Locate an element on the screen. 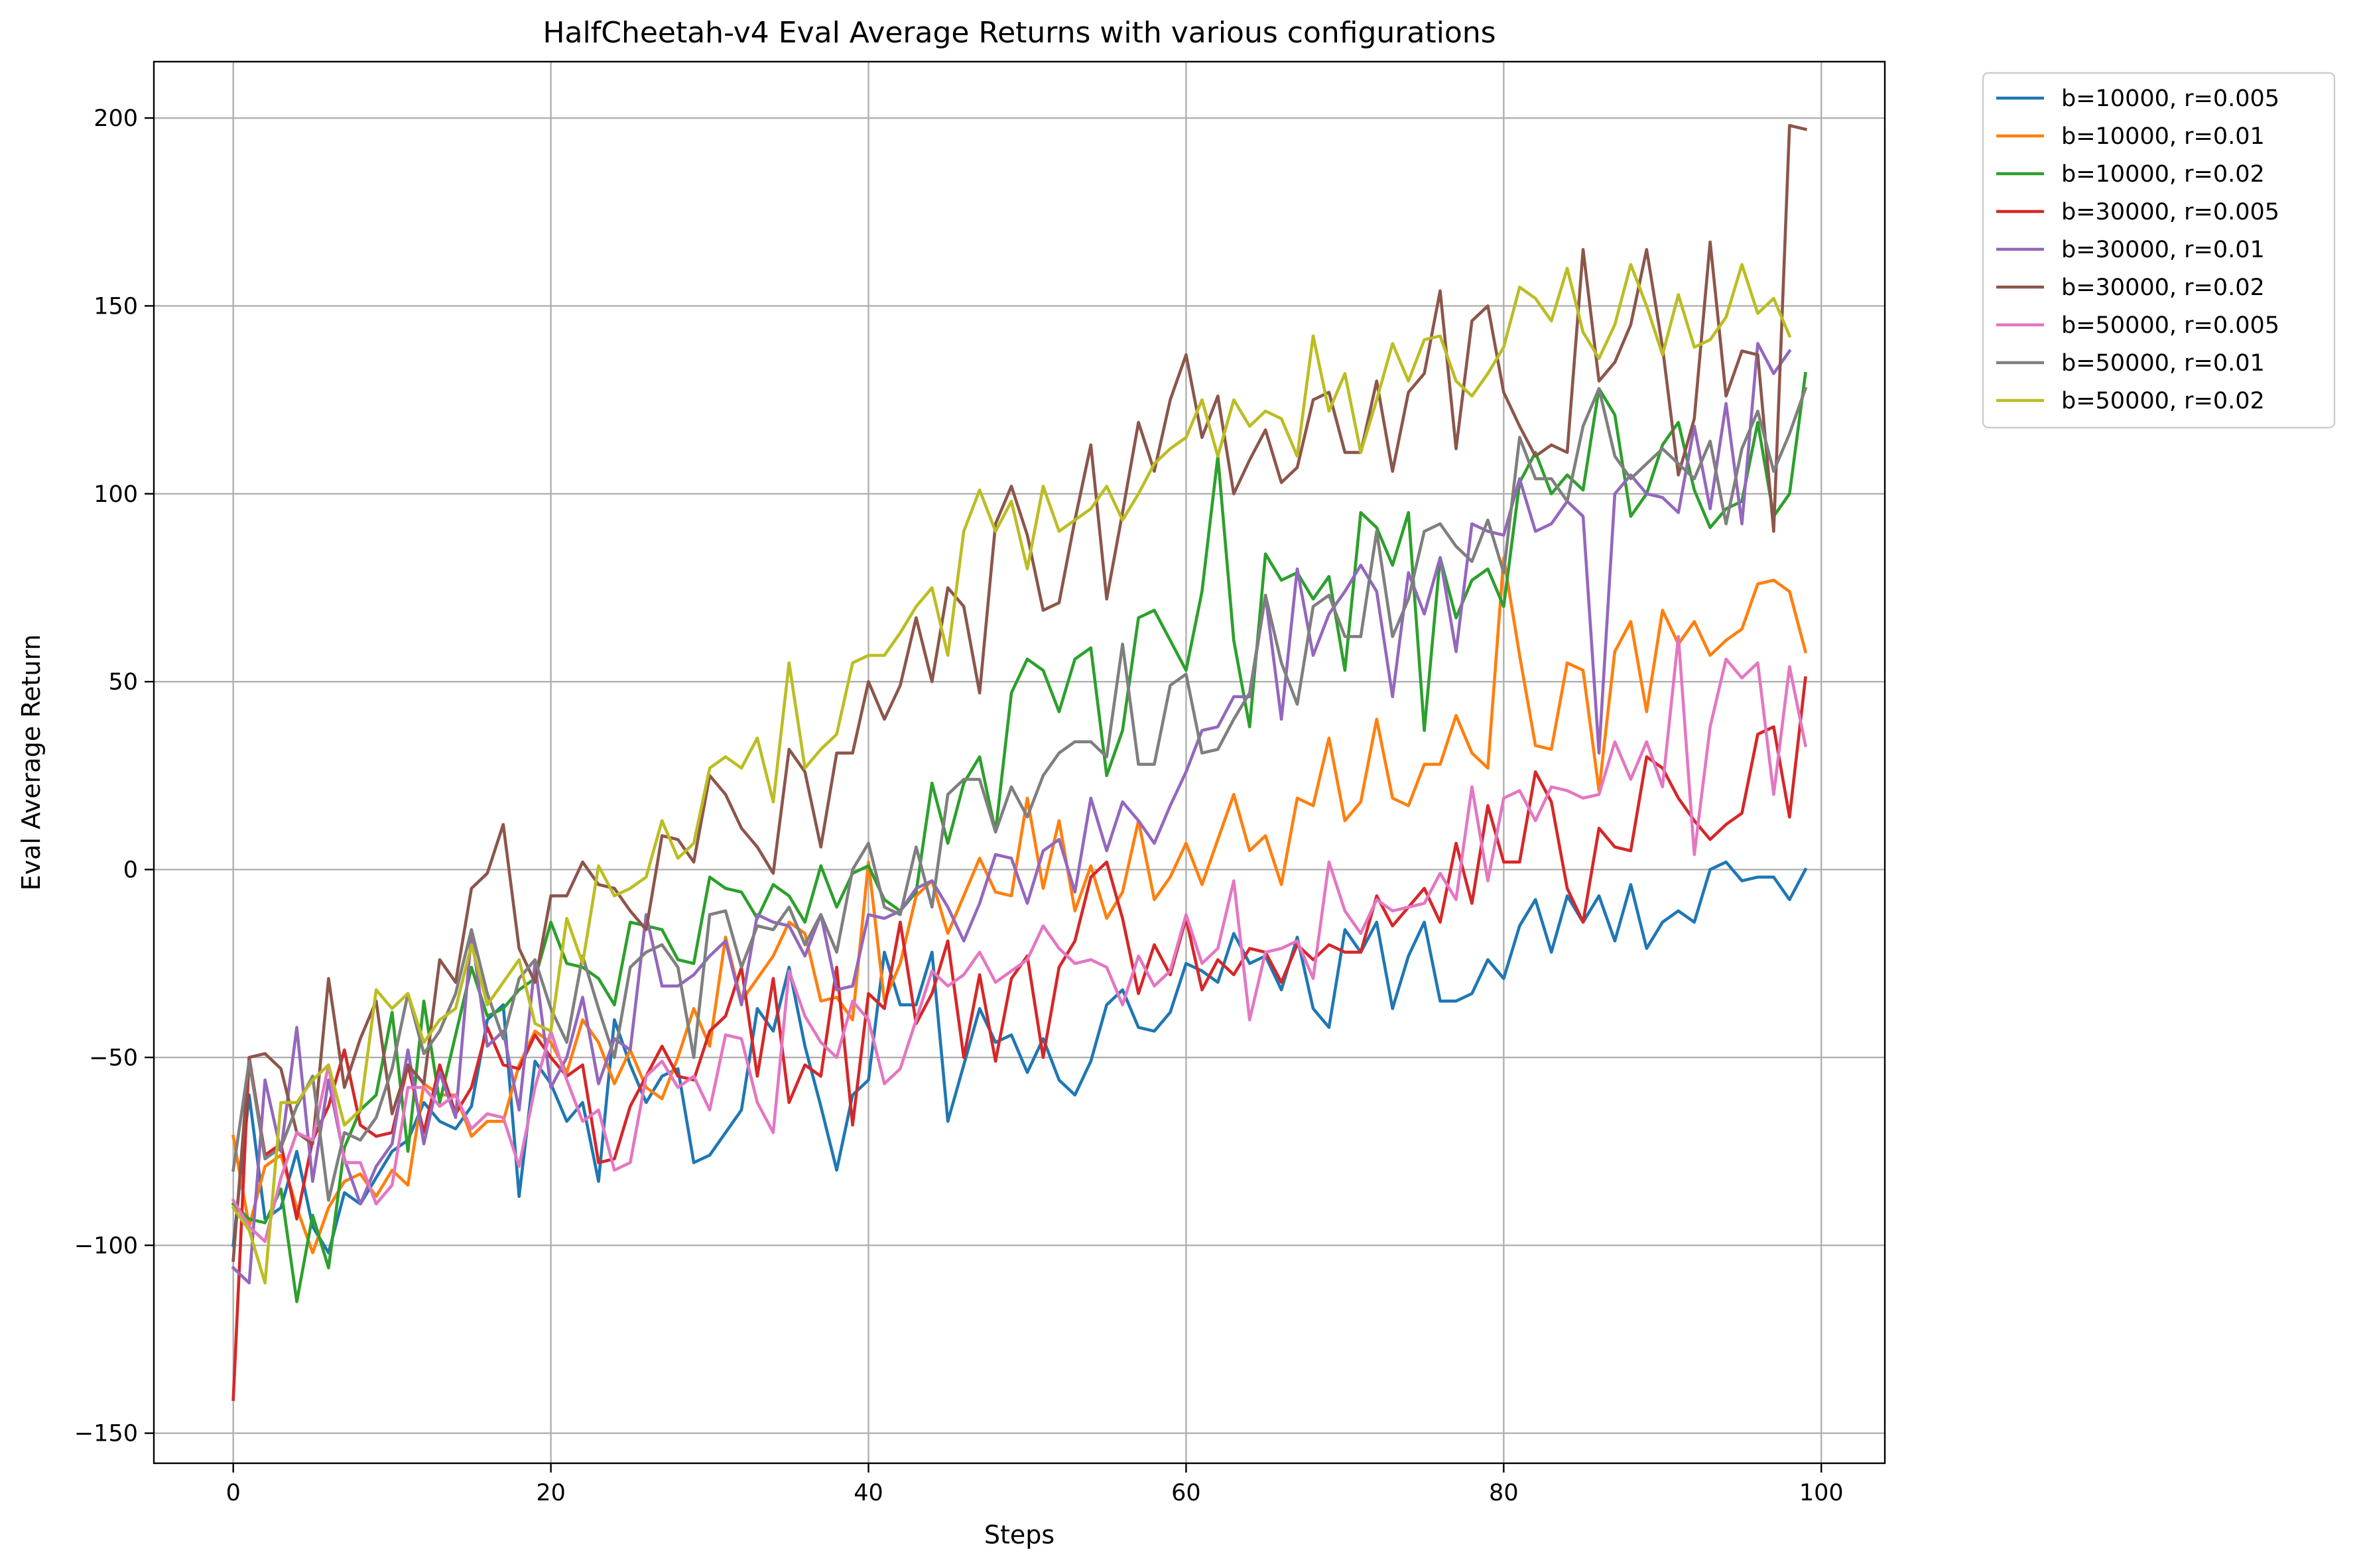  legend-entry-label: b=10000, r=0.005 is located at coordinates (2170, 99).